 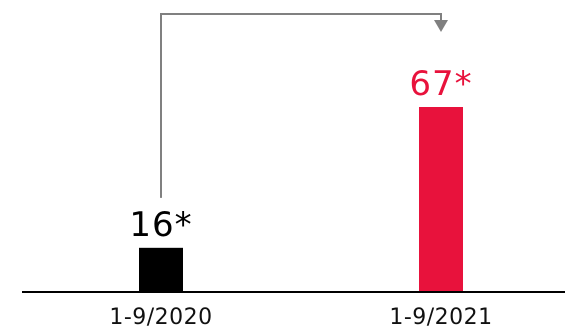 What do you see at coordinates (160, 317) in the screenshot?
I see `x-tick-label-1-9/2020: 1-9/2020` at bounding box center [160, 317].